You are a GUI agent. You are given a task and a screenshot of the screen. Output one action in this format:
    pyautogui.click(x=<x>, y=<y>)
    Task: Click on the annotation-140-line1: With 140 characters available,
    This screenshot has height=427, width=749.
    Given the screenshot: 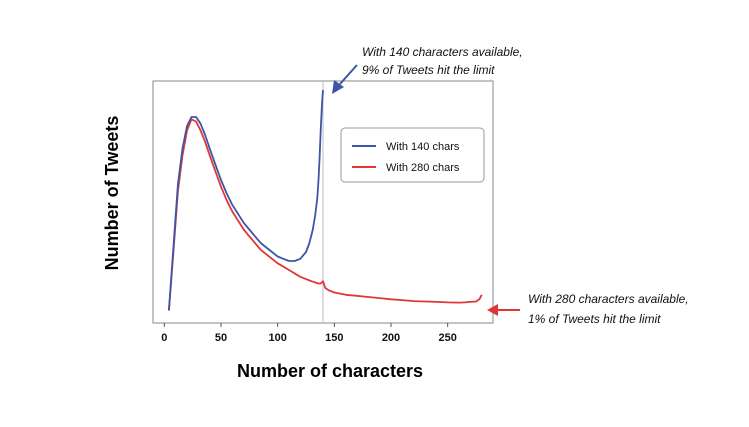 What is the action you would take?
    pyautogui.click(x=442, y=52)
    